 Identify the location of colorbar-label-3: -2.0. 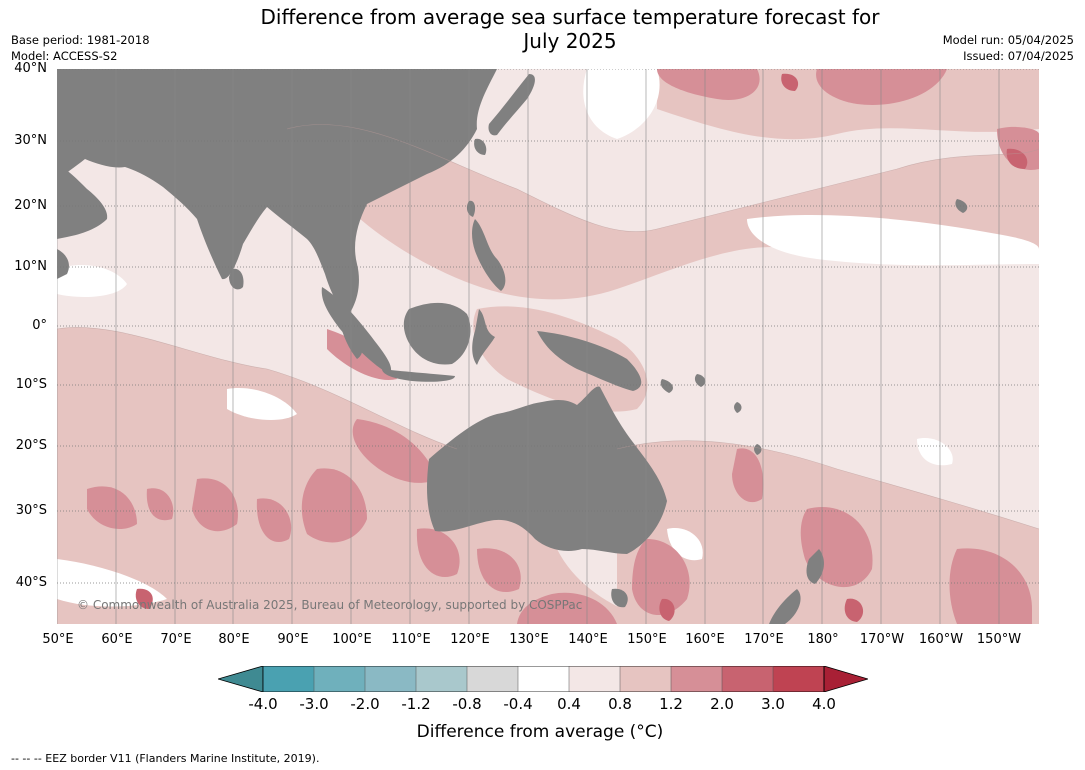
(365, 704).